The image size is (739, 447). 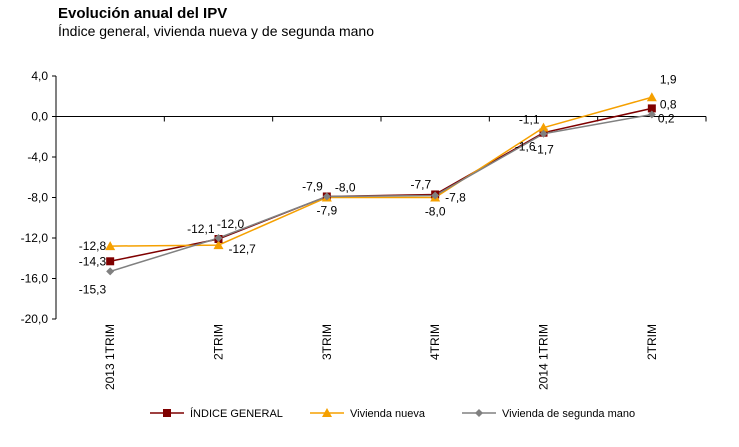 I want to click on y-tick-label: -4,0, so click(x=37, y=157).